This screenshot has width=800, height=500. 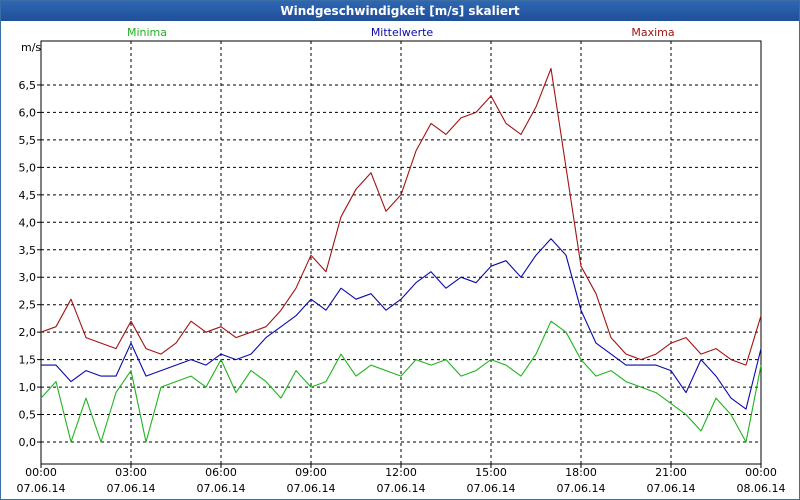 What do you see at coordinates (402, 32) in the screenshot?
I see `legend-mittelwerte: Mittelwerte` at bounding box center [402, 32].